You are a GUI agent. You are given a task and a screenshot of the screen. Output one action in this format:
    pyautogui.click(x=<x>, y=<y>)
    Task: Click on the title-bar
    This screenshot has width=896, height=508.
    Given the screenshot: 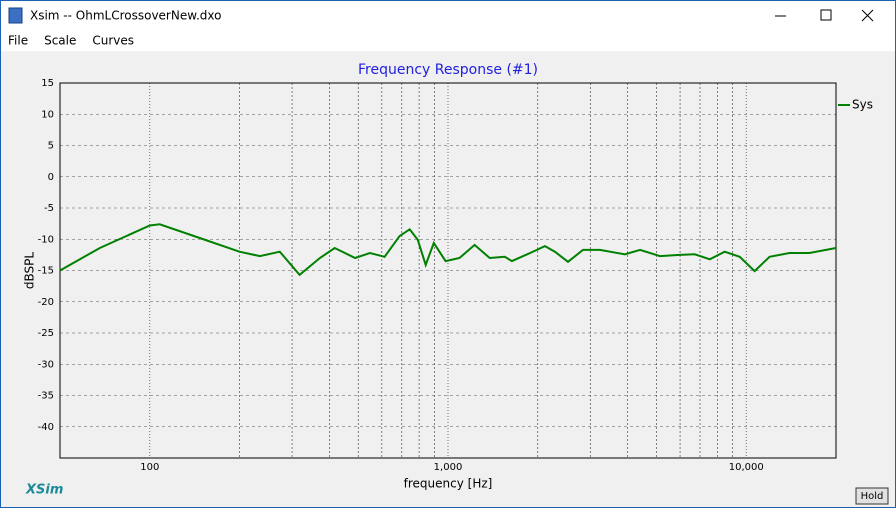 What is the action you would take?
    pyautogui.click(x=448, y=16)
    